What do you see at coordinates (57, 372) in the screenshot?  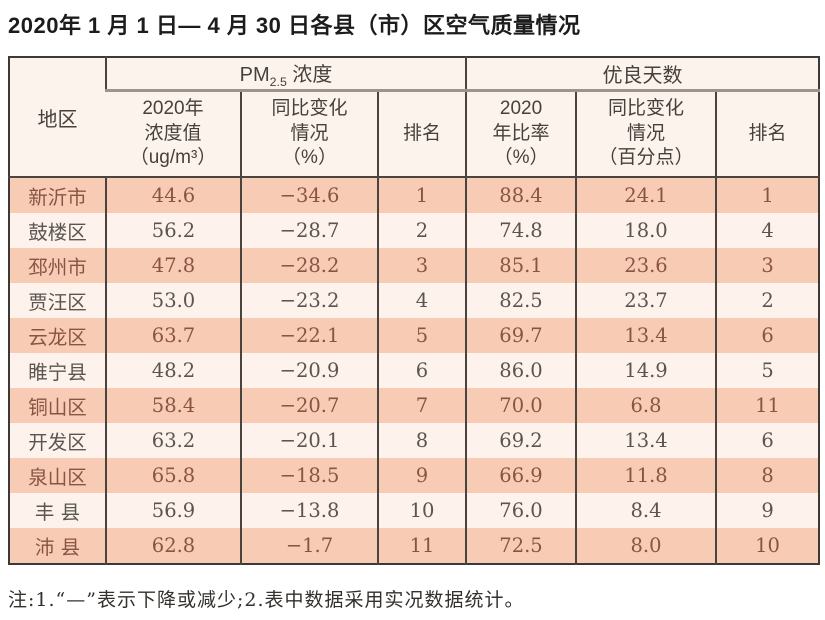 I see `region-cell: 睢宁县` at bounding box center [57, 372].